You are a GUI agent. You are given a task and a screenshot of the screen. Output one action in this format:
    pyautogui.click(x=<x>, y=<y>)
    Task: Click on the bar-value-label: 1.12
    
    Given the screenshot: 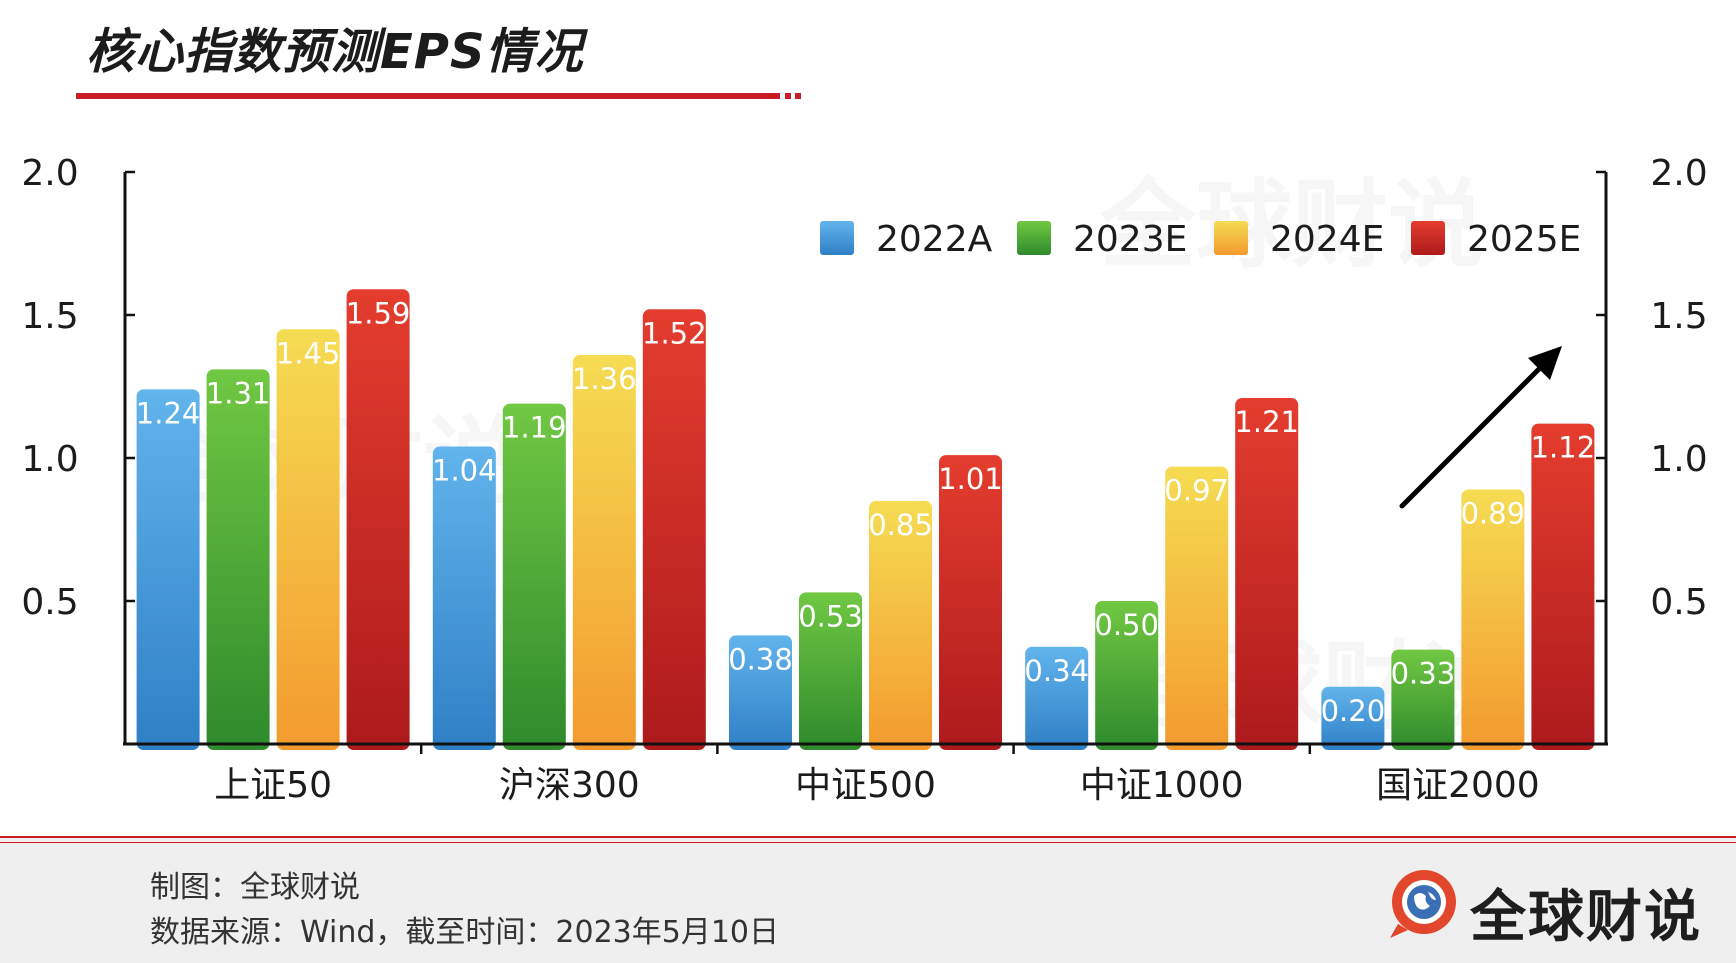 What is the action you would take?
    pyautogui.click(x=1563, y=448)
    